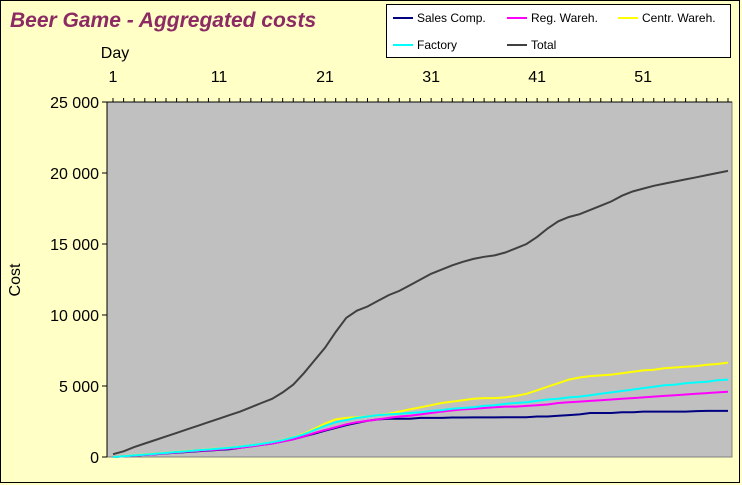 The height and width of the screenshot is (485, 742). Describe the element at coordinates (163, 20) in the screenshot. I see `chart-title: Beer Game - Aggregated costs` at that location.